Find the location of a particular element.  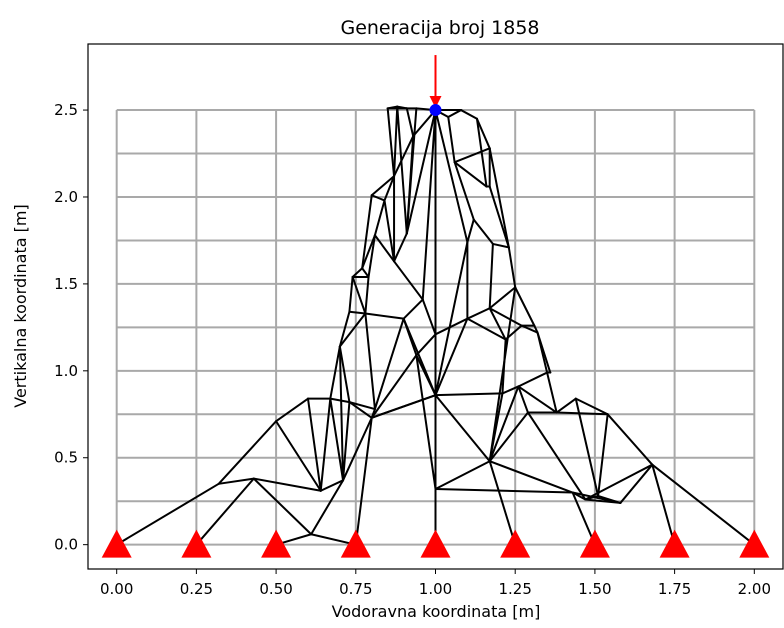

x-tick-label: 1.00 is located at coordinates (435, 589).